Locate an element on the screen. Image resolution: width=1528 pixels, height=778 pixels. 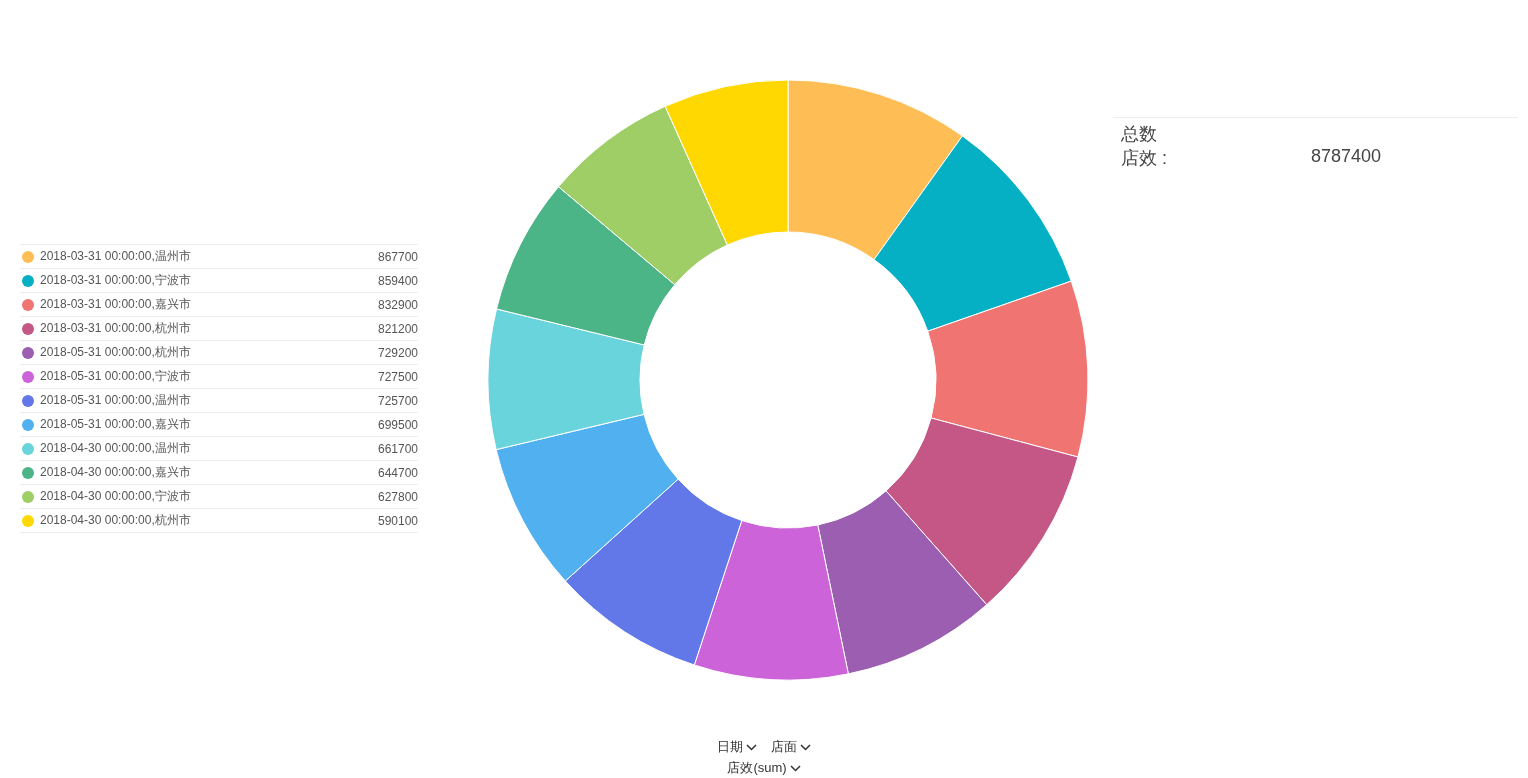
data-label: 729200 is located at coordinates (397, 352).